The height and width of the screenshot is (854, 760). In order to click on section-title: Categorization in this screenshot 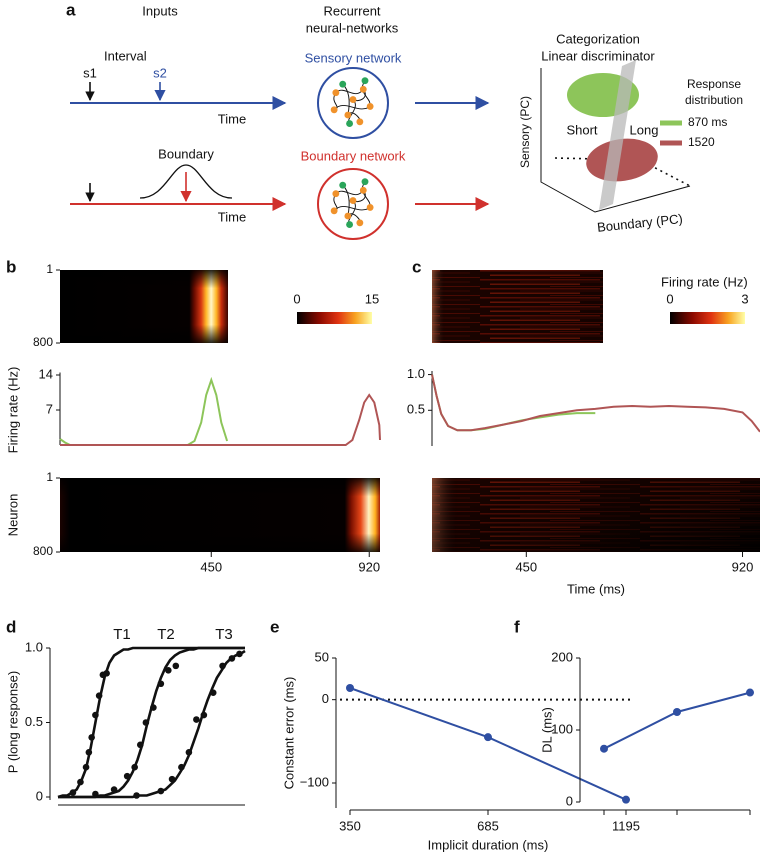, I will do `click(598, 38)`.